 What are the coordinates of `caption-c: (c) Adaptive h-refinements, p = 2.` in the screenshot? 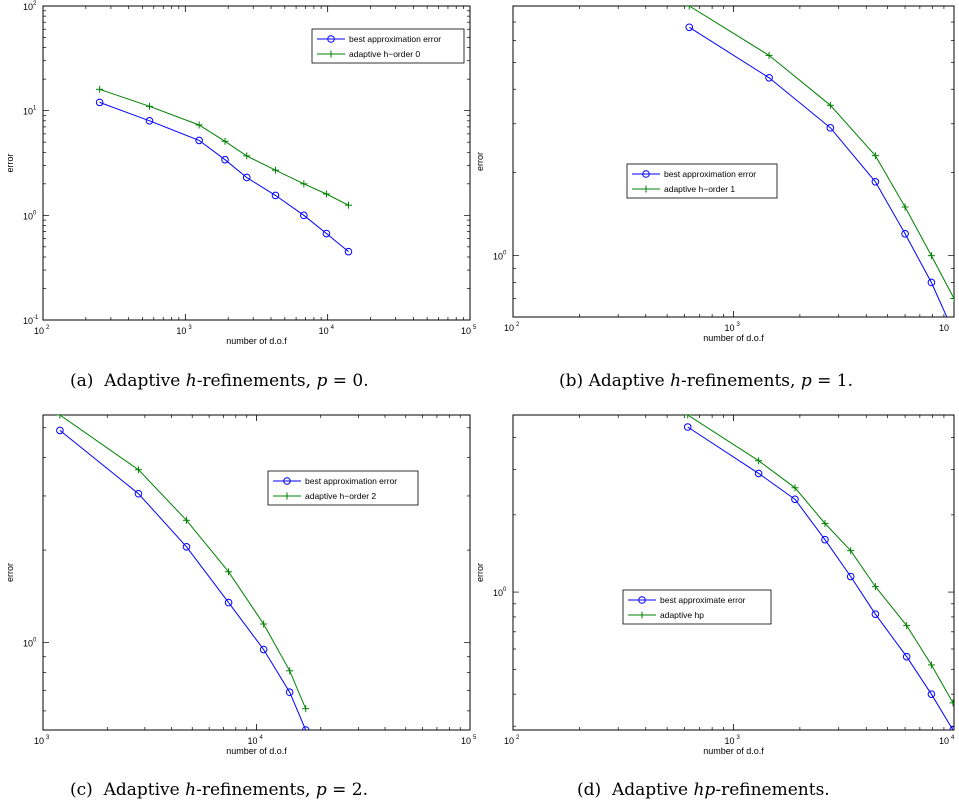 It's located at (219, 790).